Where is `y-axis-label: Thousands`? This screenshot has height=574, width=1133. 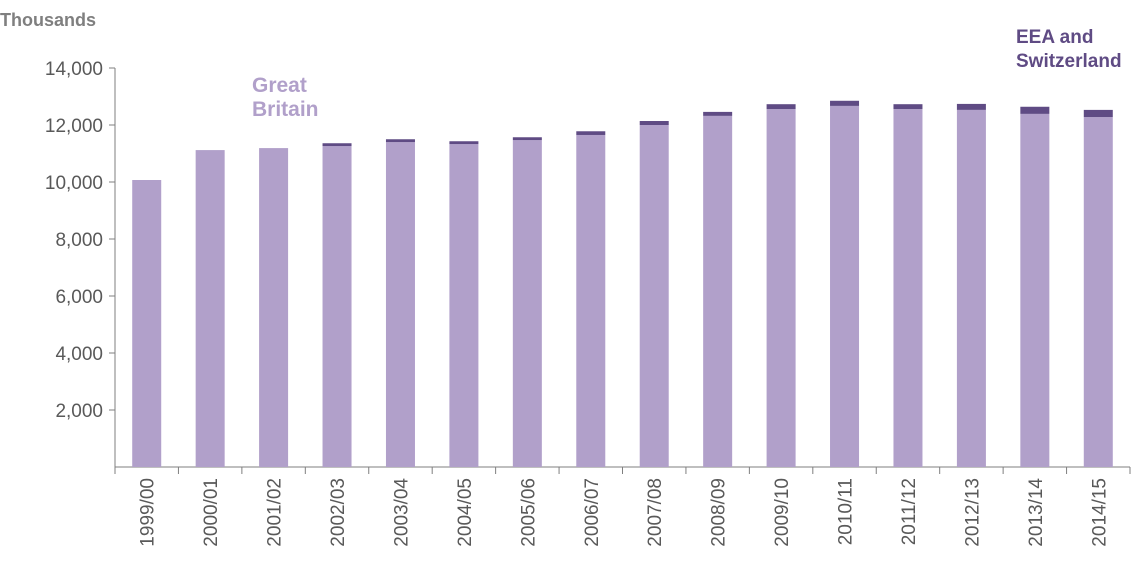 y-axis-label: Thousands is located at coordinates (48, 20).